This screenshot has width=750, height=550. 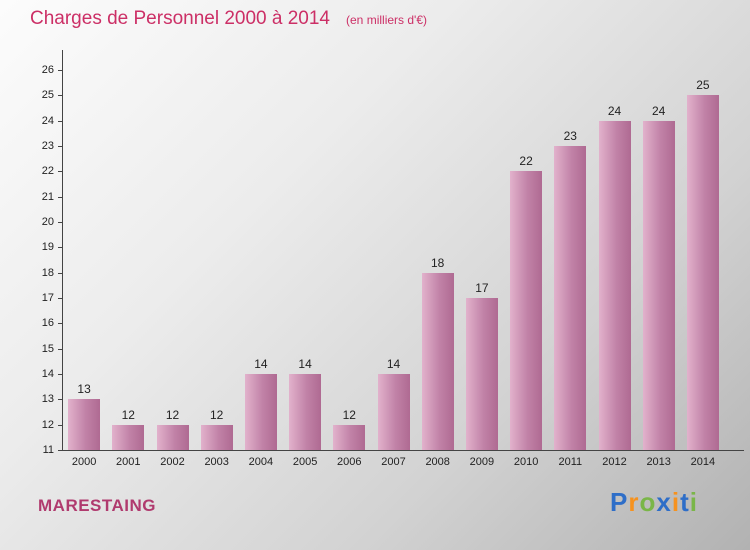 I want to click on logo-letter: o, so click(x=648, y=502).